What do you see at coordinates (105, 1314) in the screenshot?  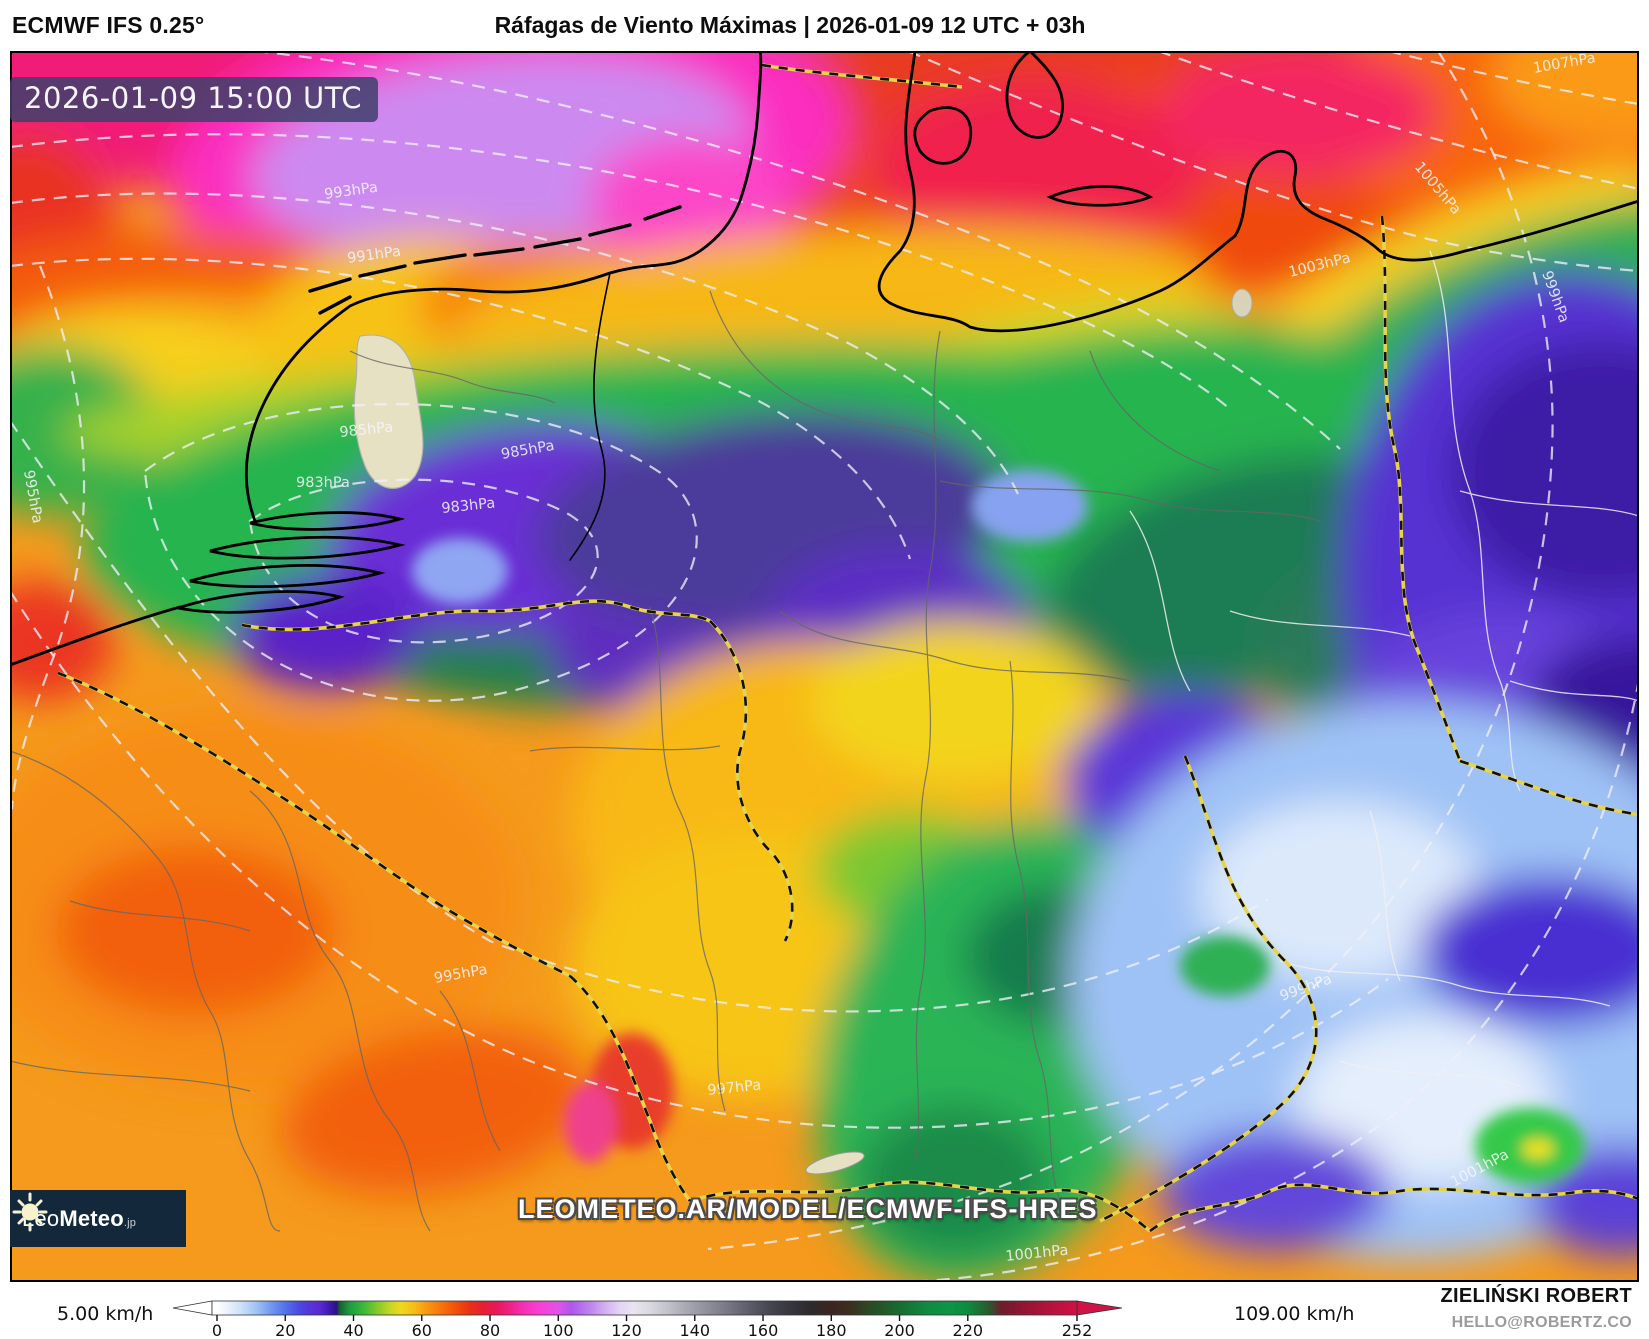 I see `colorbar-min-label: 5.00 km/h` at bounding box center [105, 1314].